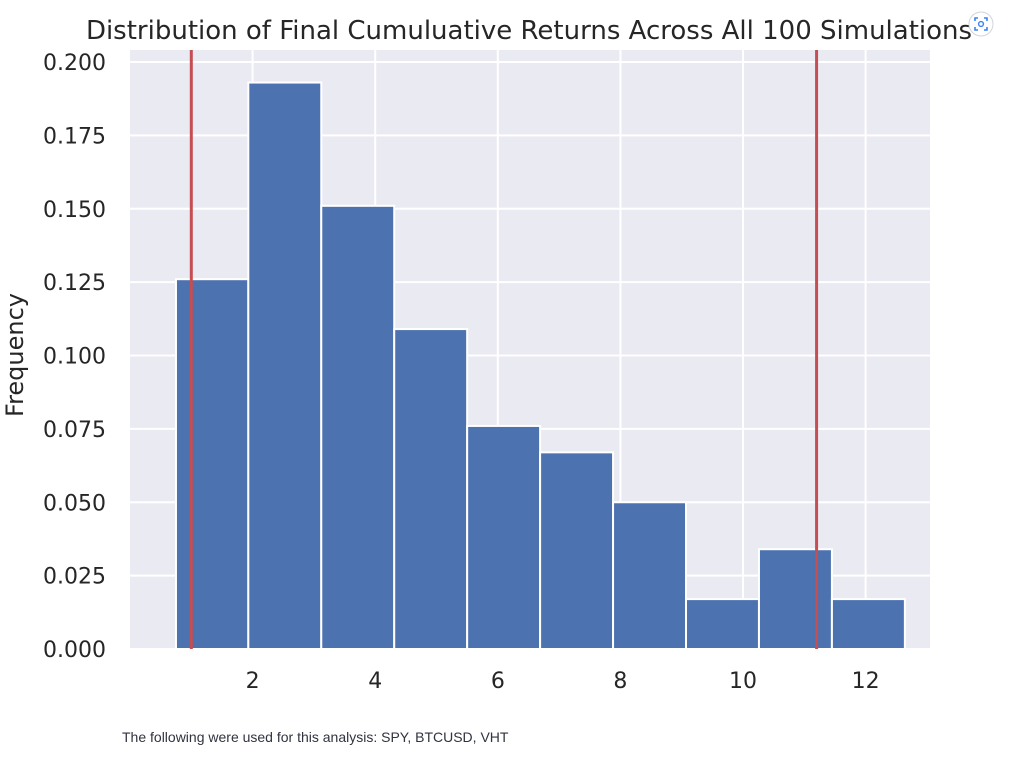  I want to click on x-tick-label: 4, so click(375, 681).